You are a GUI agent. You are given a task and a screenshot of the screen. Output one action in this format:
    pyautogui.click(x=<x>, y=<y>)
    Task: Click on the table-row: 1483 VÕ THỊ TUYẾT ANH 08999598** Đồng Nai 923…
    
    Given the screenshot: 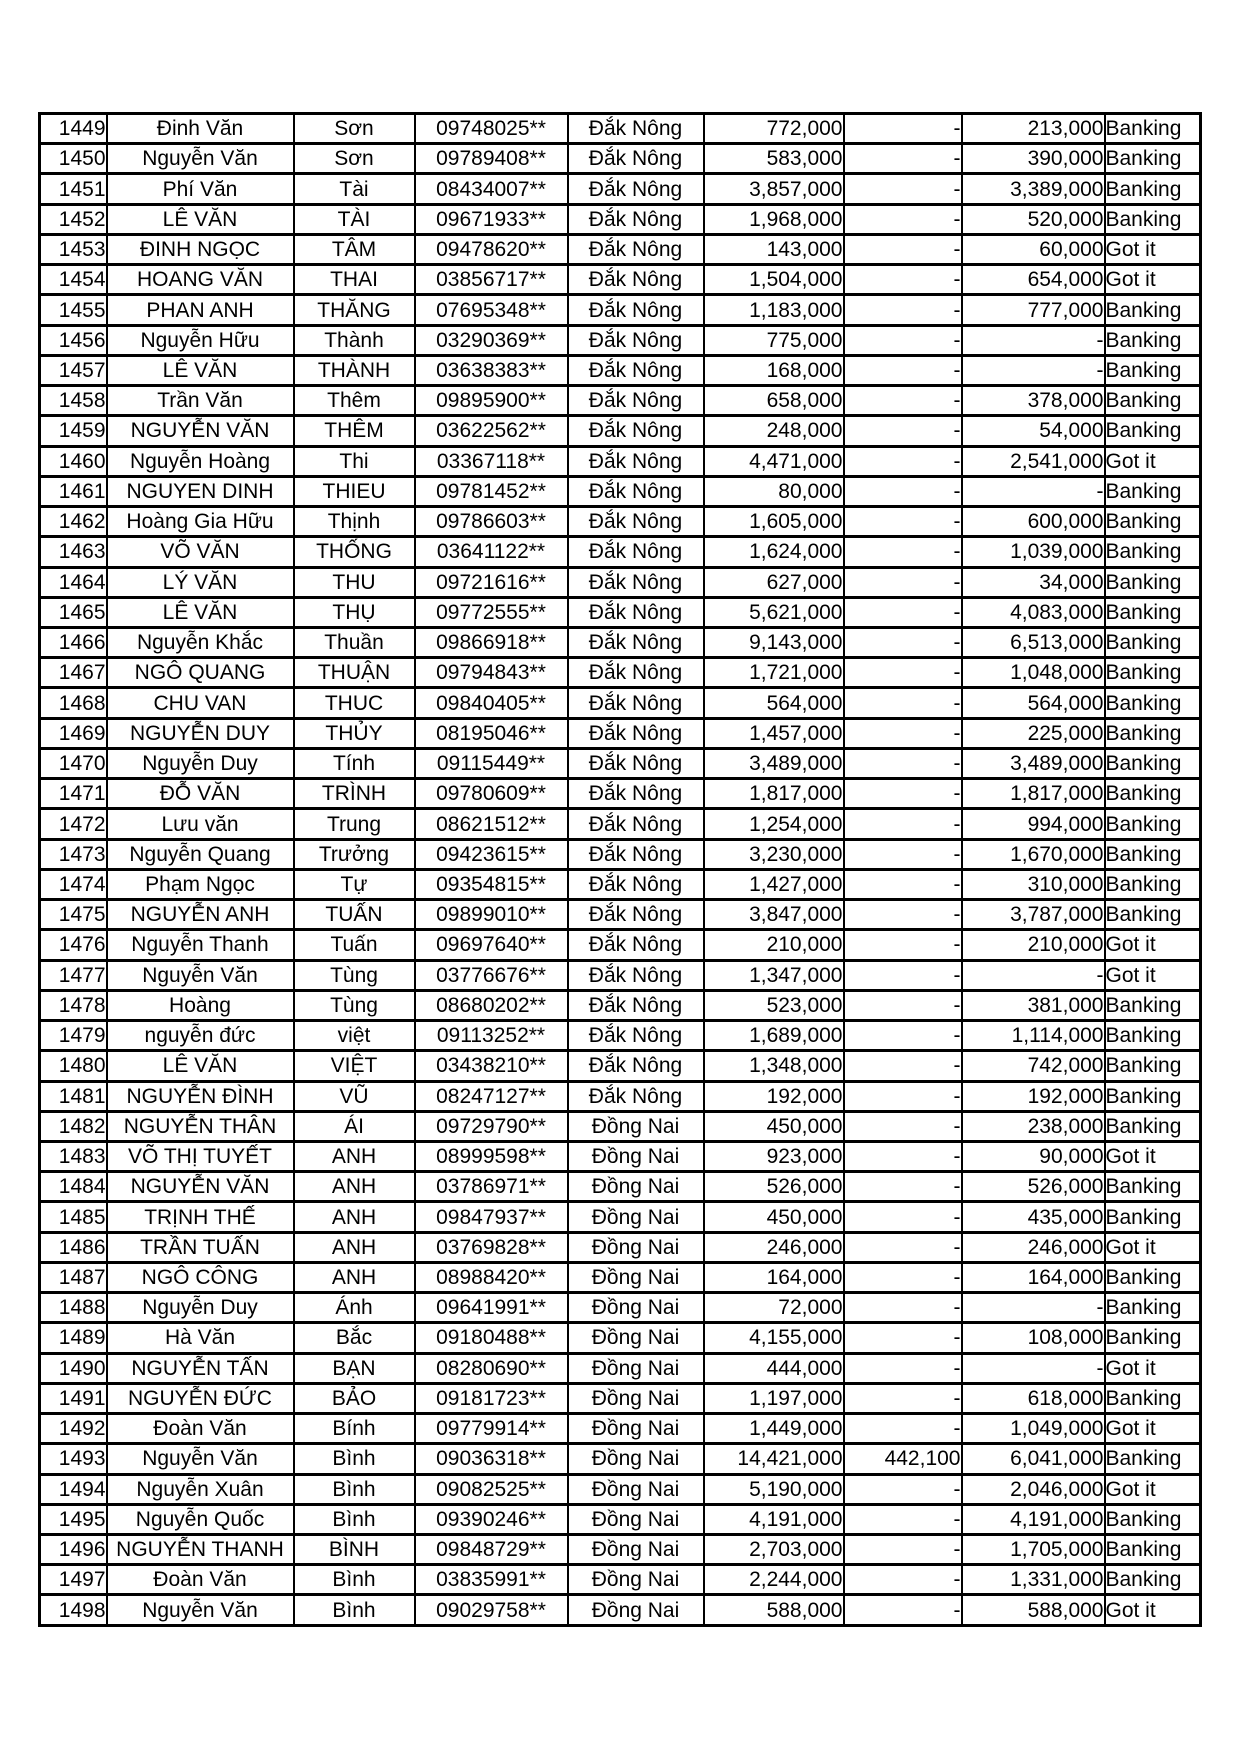 What is the action you would take?
    pyautogui.click(x=620, y=1156)
    